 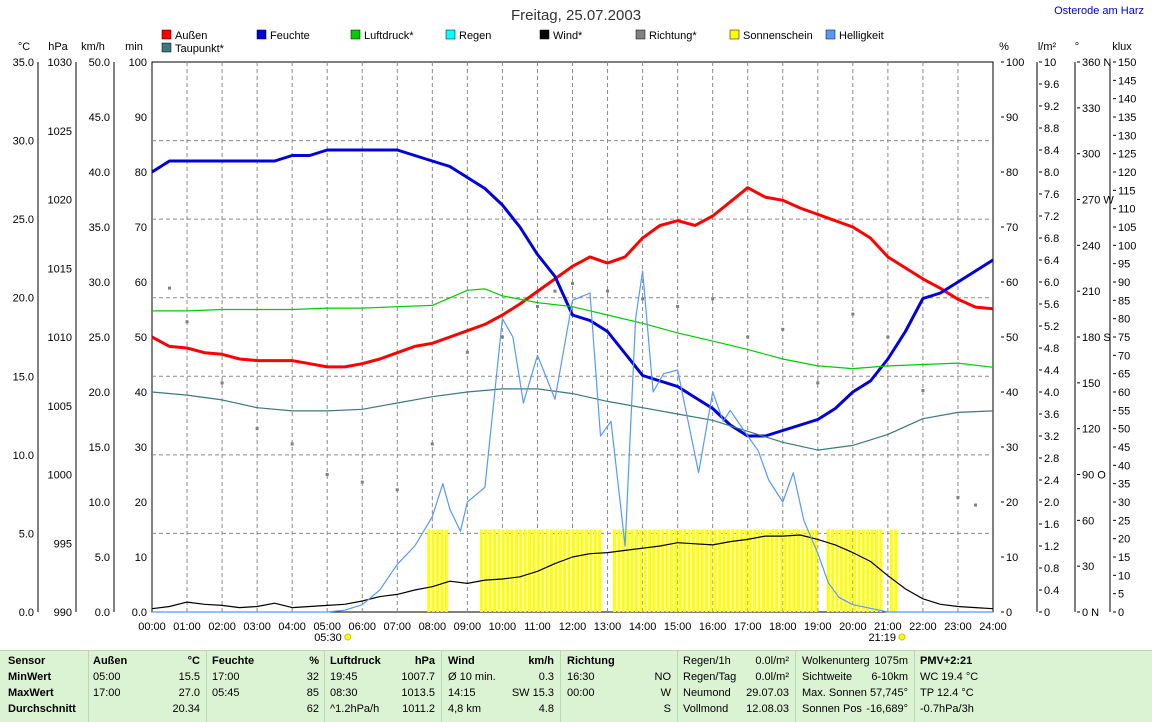 What do you see at coordinates (834, 693) in the screenshot?
I see `max-sonnen-label: Max. Sonnen` at bounding box center [834, 693].